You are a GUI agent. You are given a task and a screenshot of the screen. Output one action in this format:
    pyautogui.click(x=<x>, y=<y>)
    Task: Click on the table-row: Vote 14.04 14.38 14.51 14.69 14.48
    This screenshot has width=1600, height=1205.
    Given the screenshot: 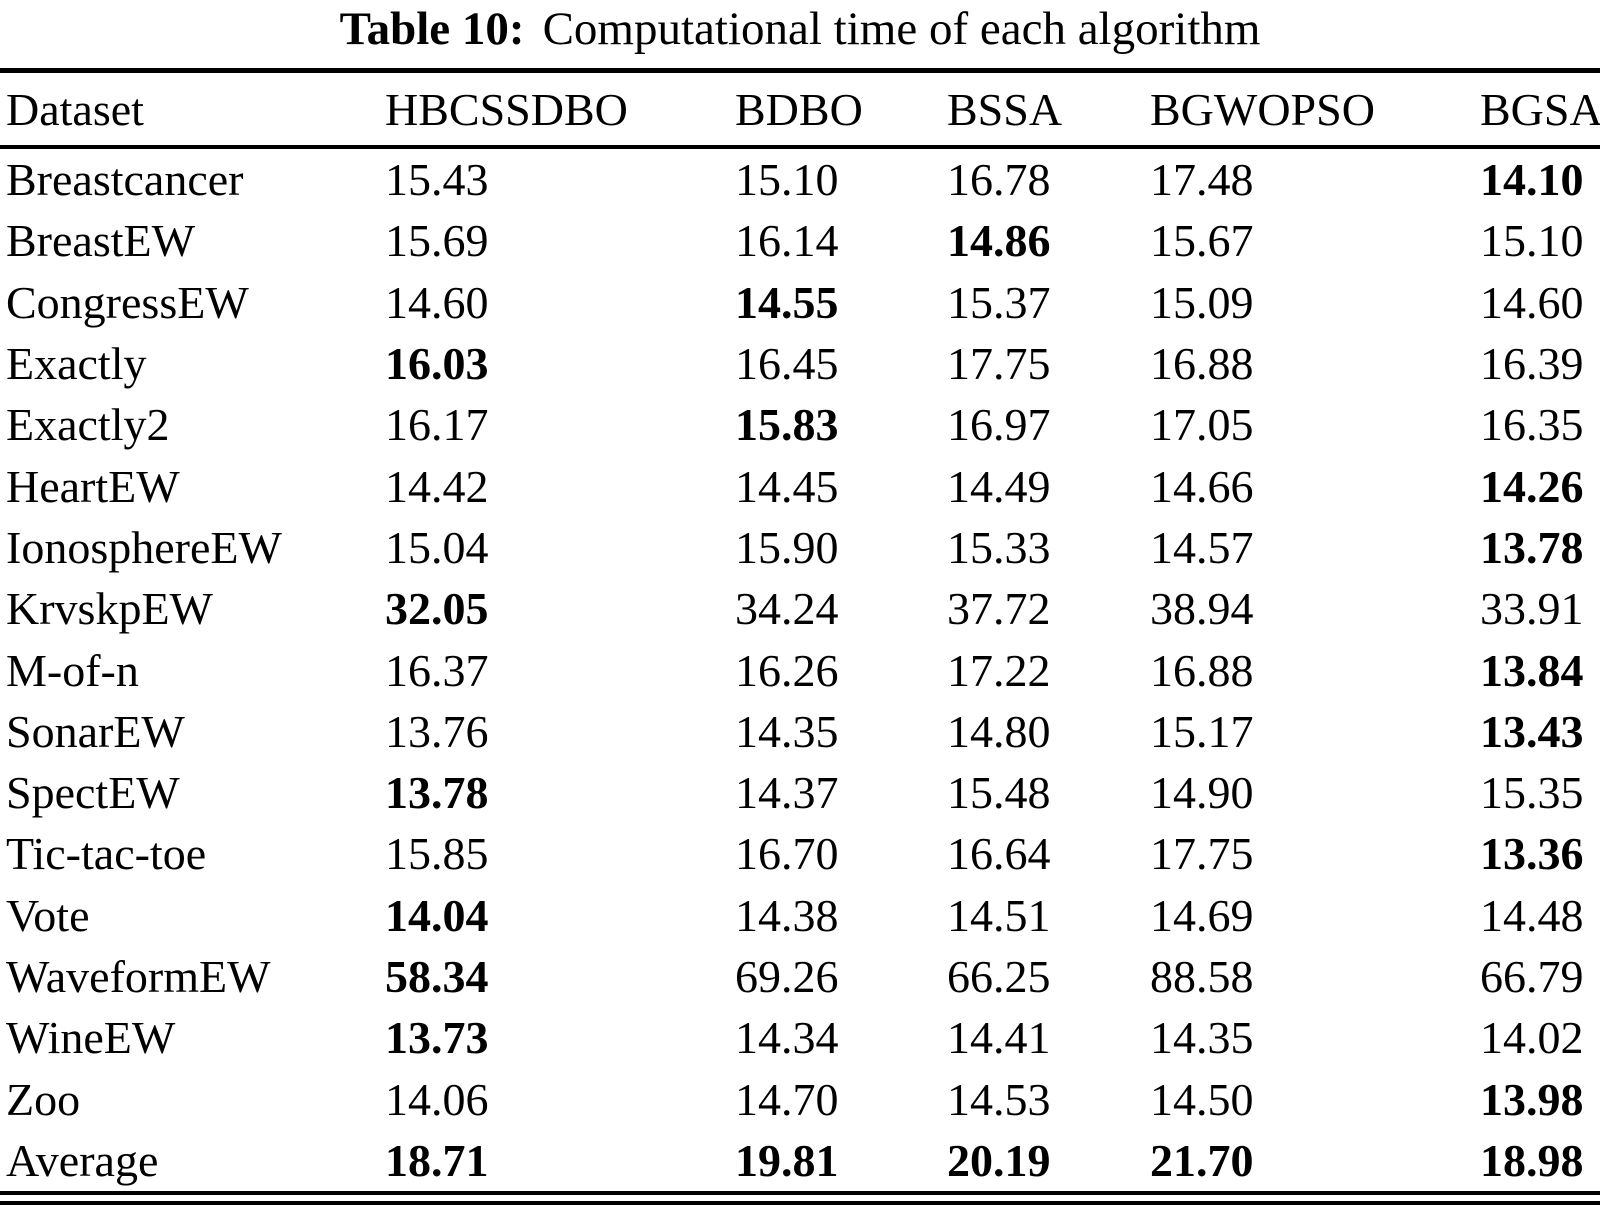 What is the action you would take?
    pyautogui.click(x=800, y=915)
    